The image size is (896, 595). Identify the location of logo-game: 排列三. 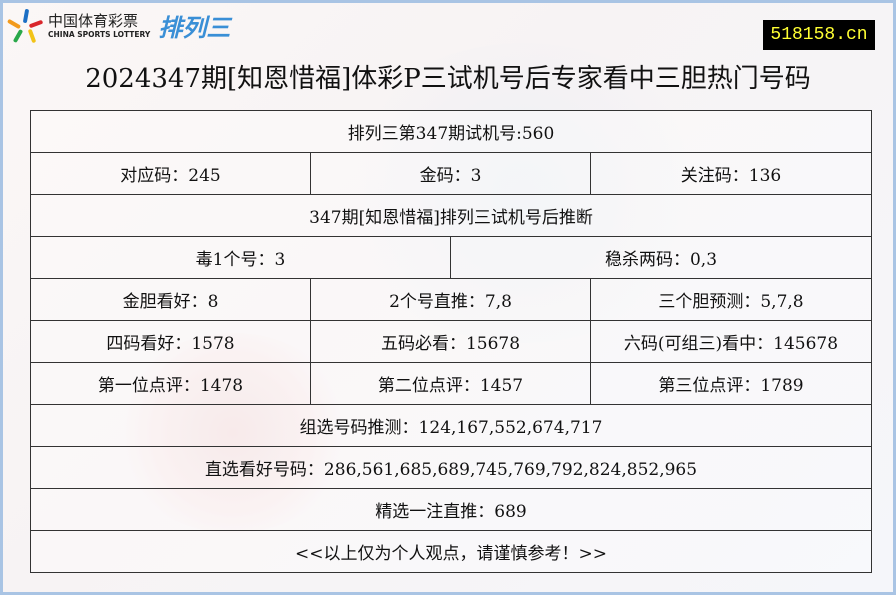
(194, 28).